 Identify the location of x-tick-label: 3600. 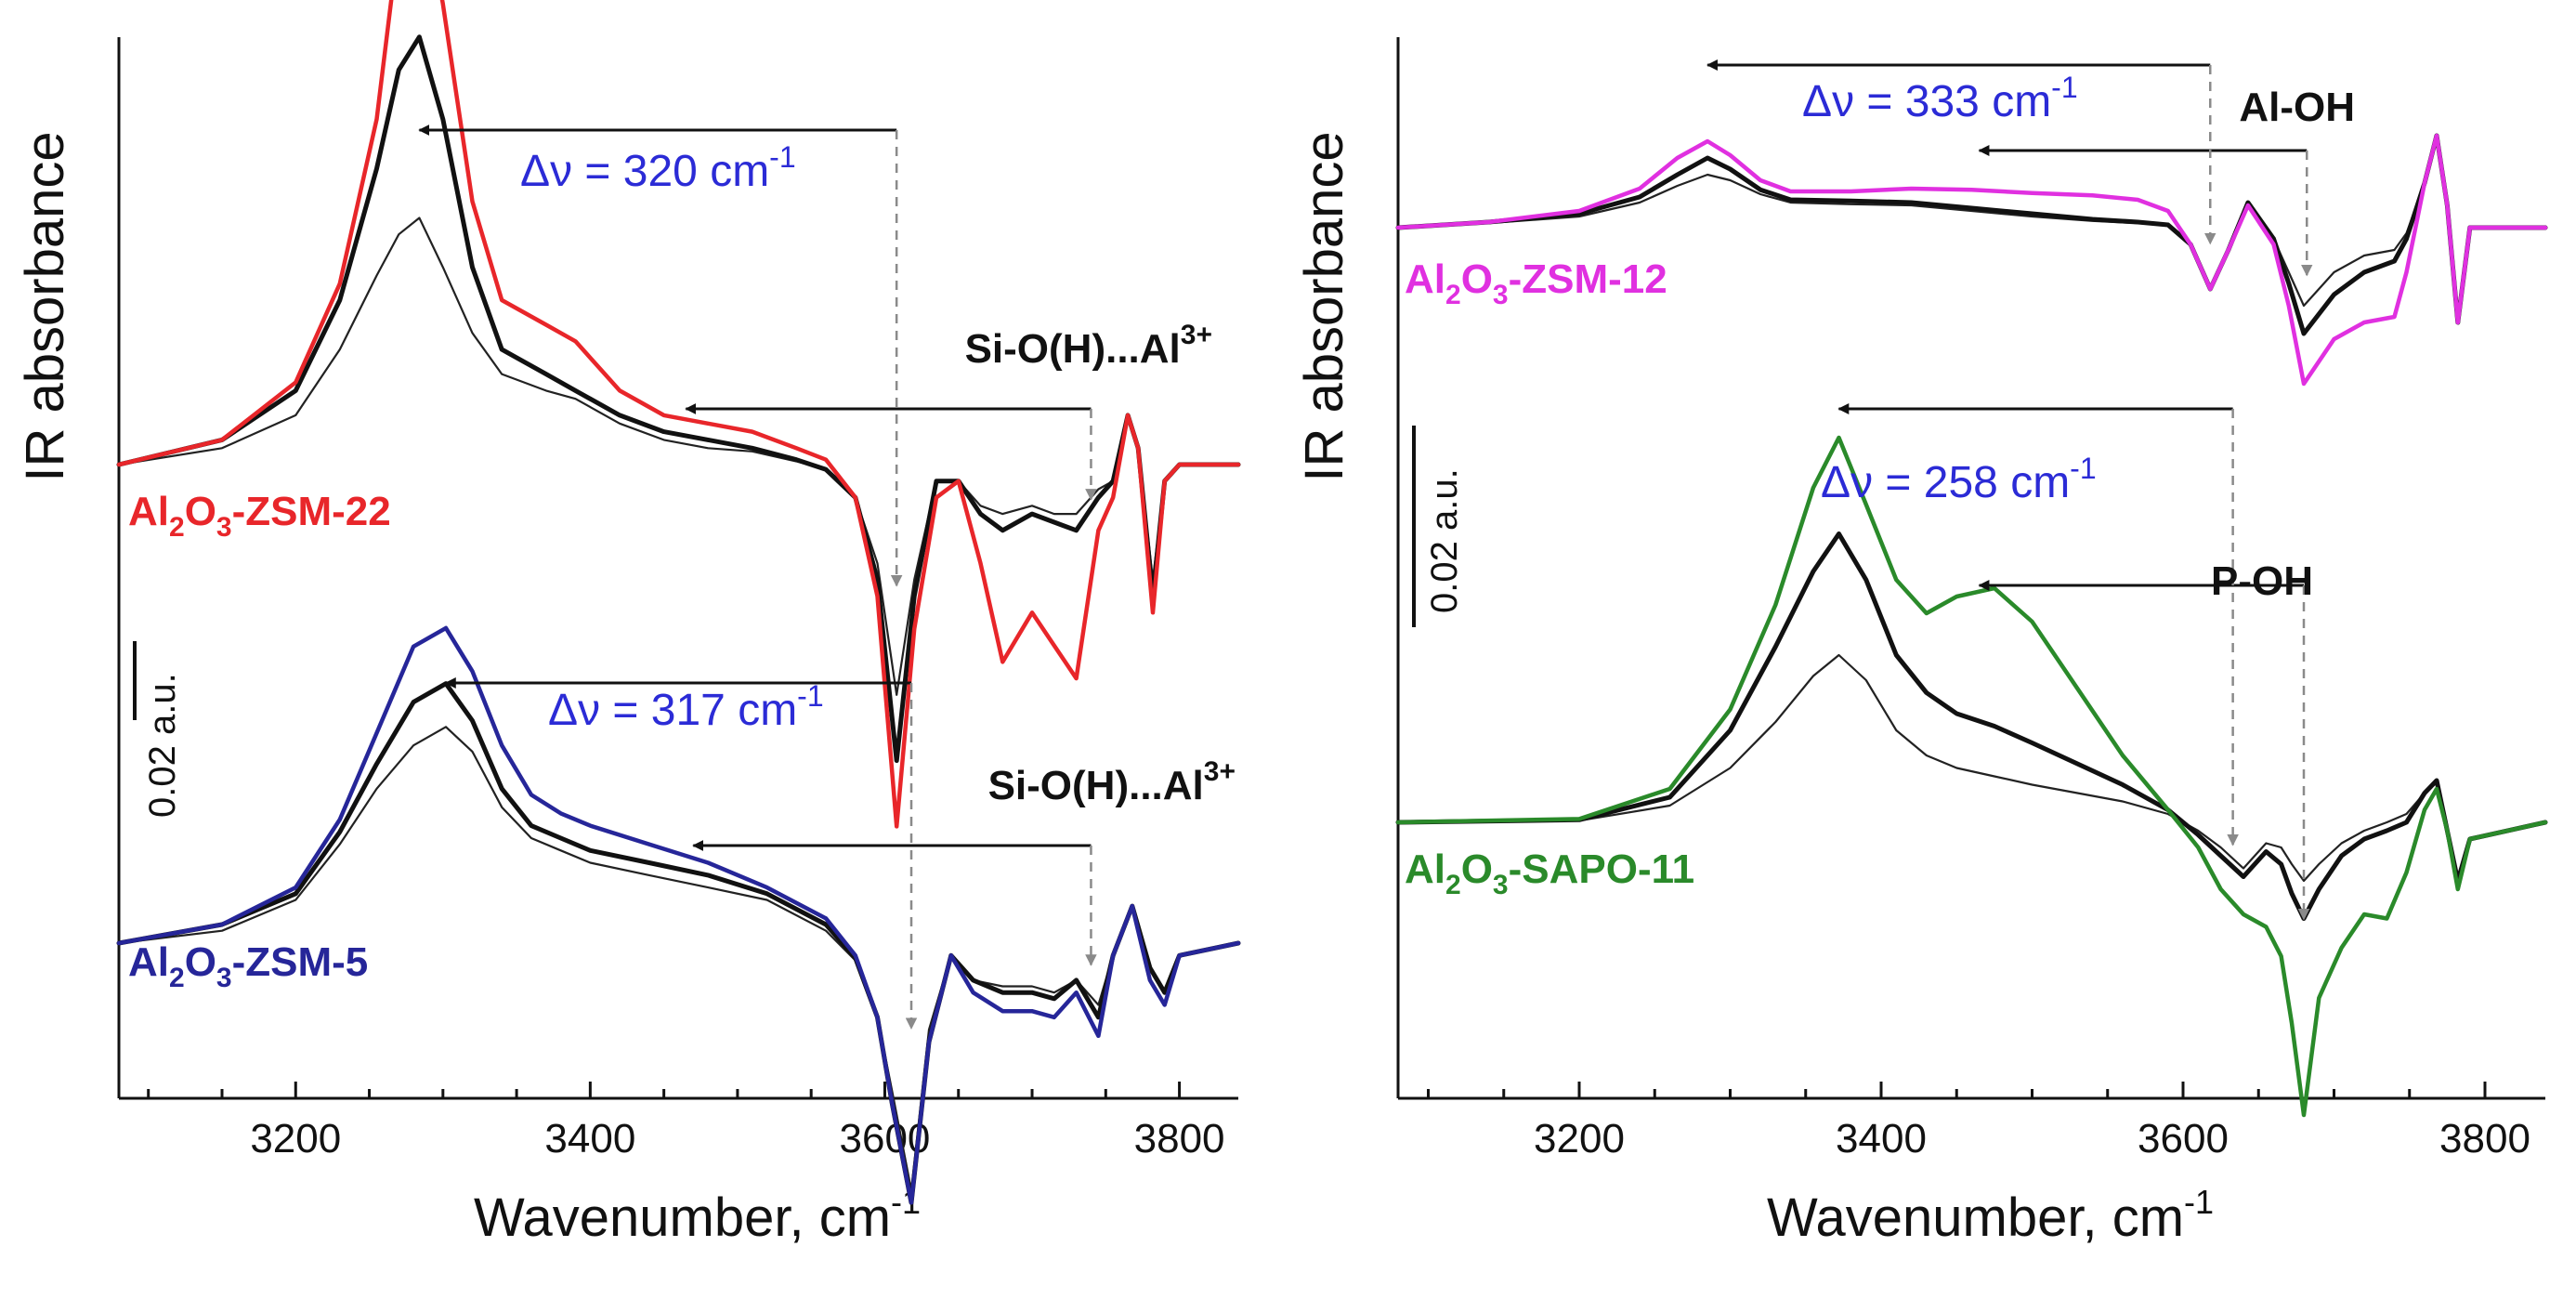
(2183, 1138).